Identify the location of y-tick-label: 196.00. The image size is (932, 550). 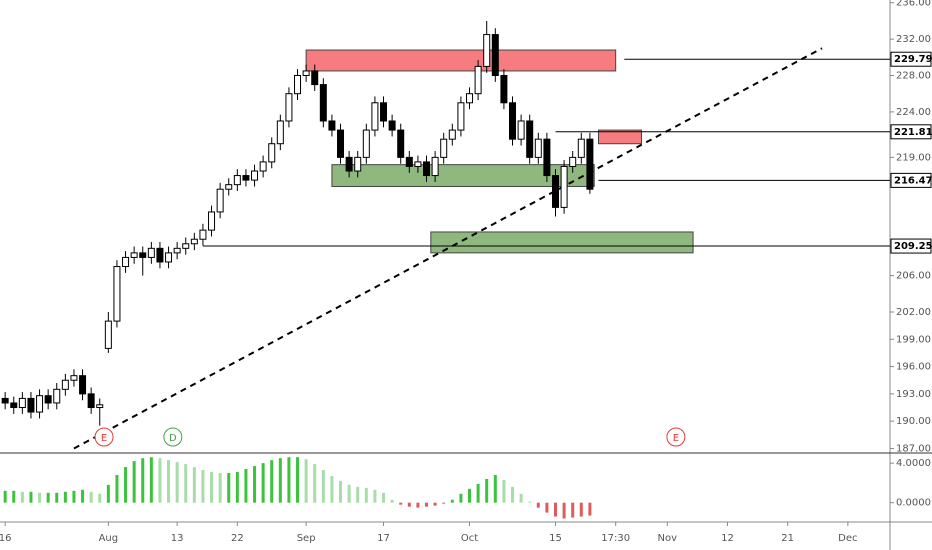
(913, 367).